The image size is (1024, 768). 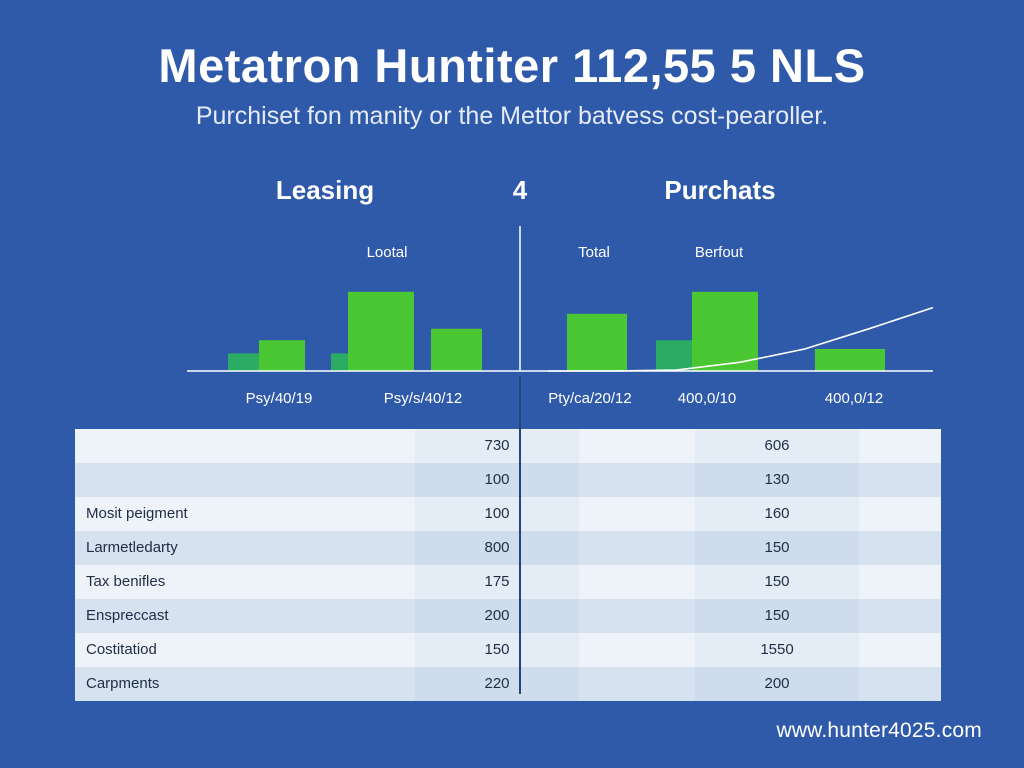 I want to click on table-row: Carpments 220 200, so click(x=508, y=684).